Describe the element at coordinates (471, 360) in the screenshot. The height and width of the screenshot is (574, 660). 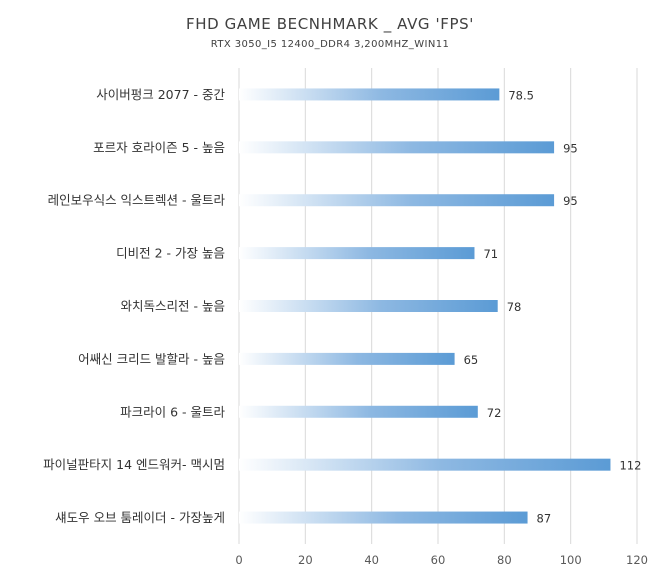
I see `data-label: 65` at that location.